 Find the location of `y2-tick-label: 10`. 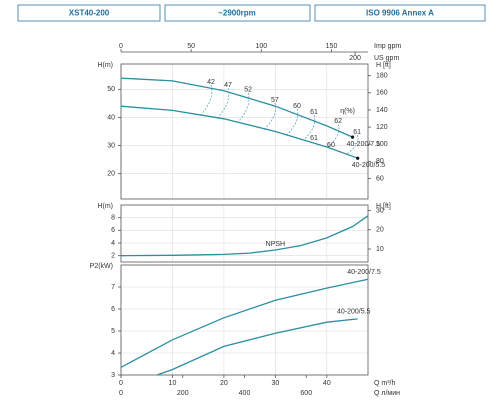

y2-tick-label: 10 is located at coordinates (380, 249).